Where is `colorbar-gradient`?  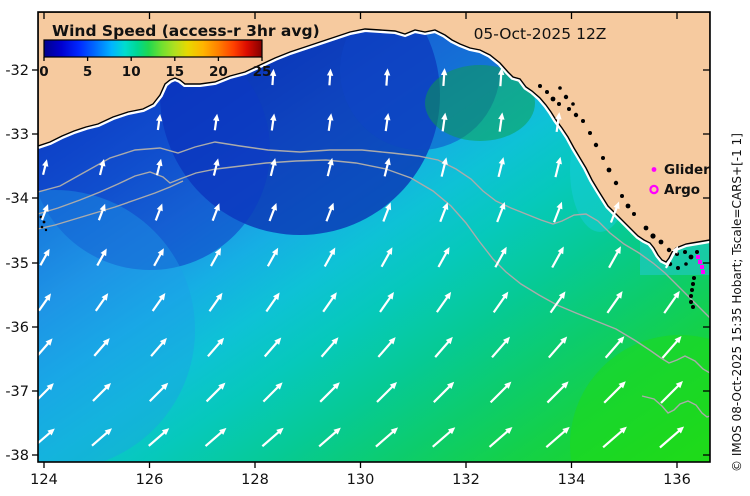 colorbar-gradient is located at coordinates (153, 48).